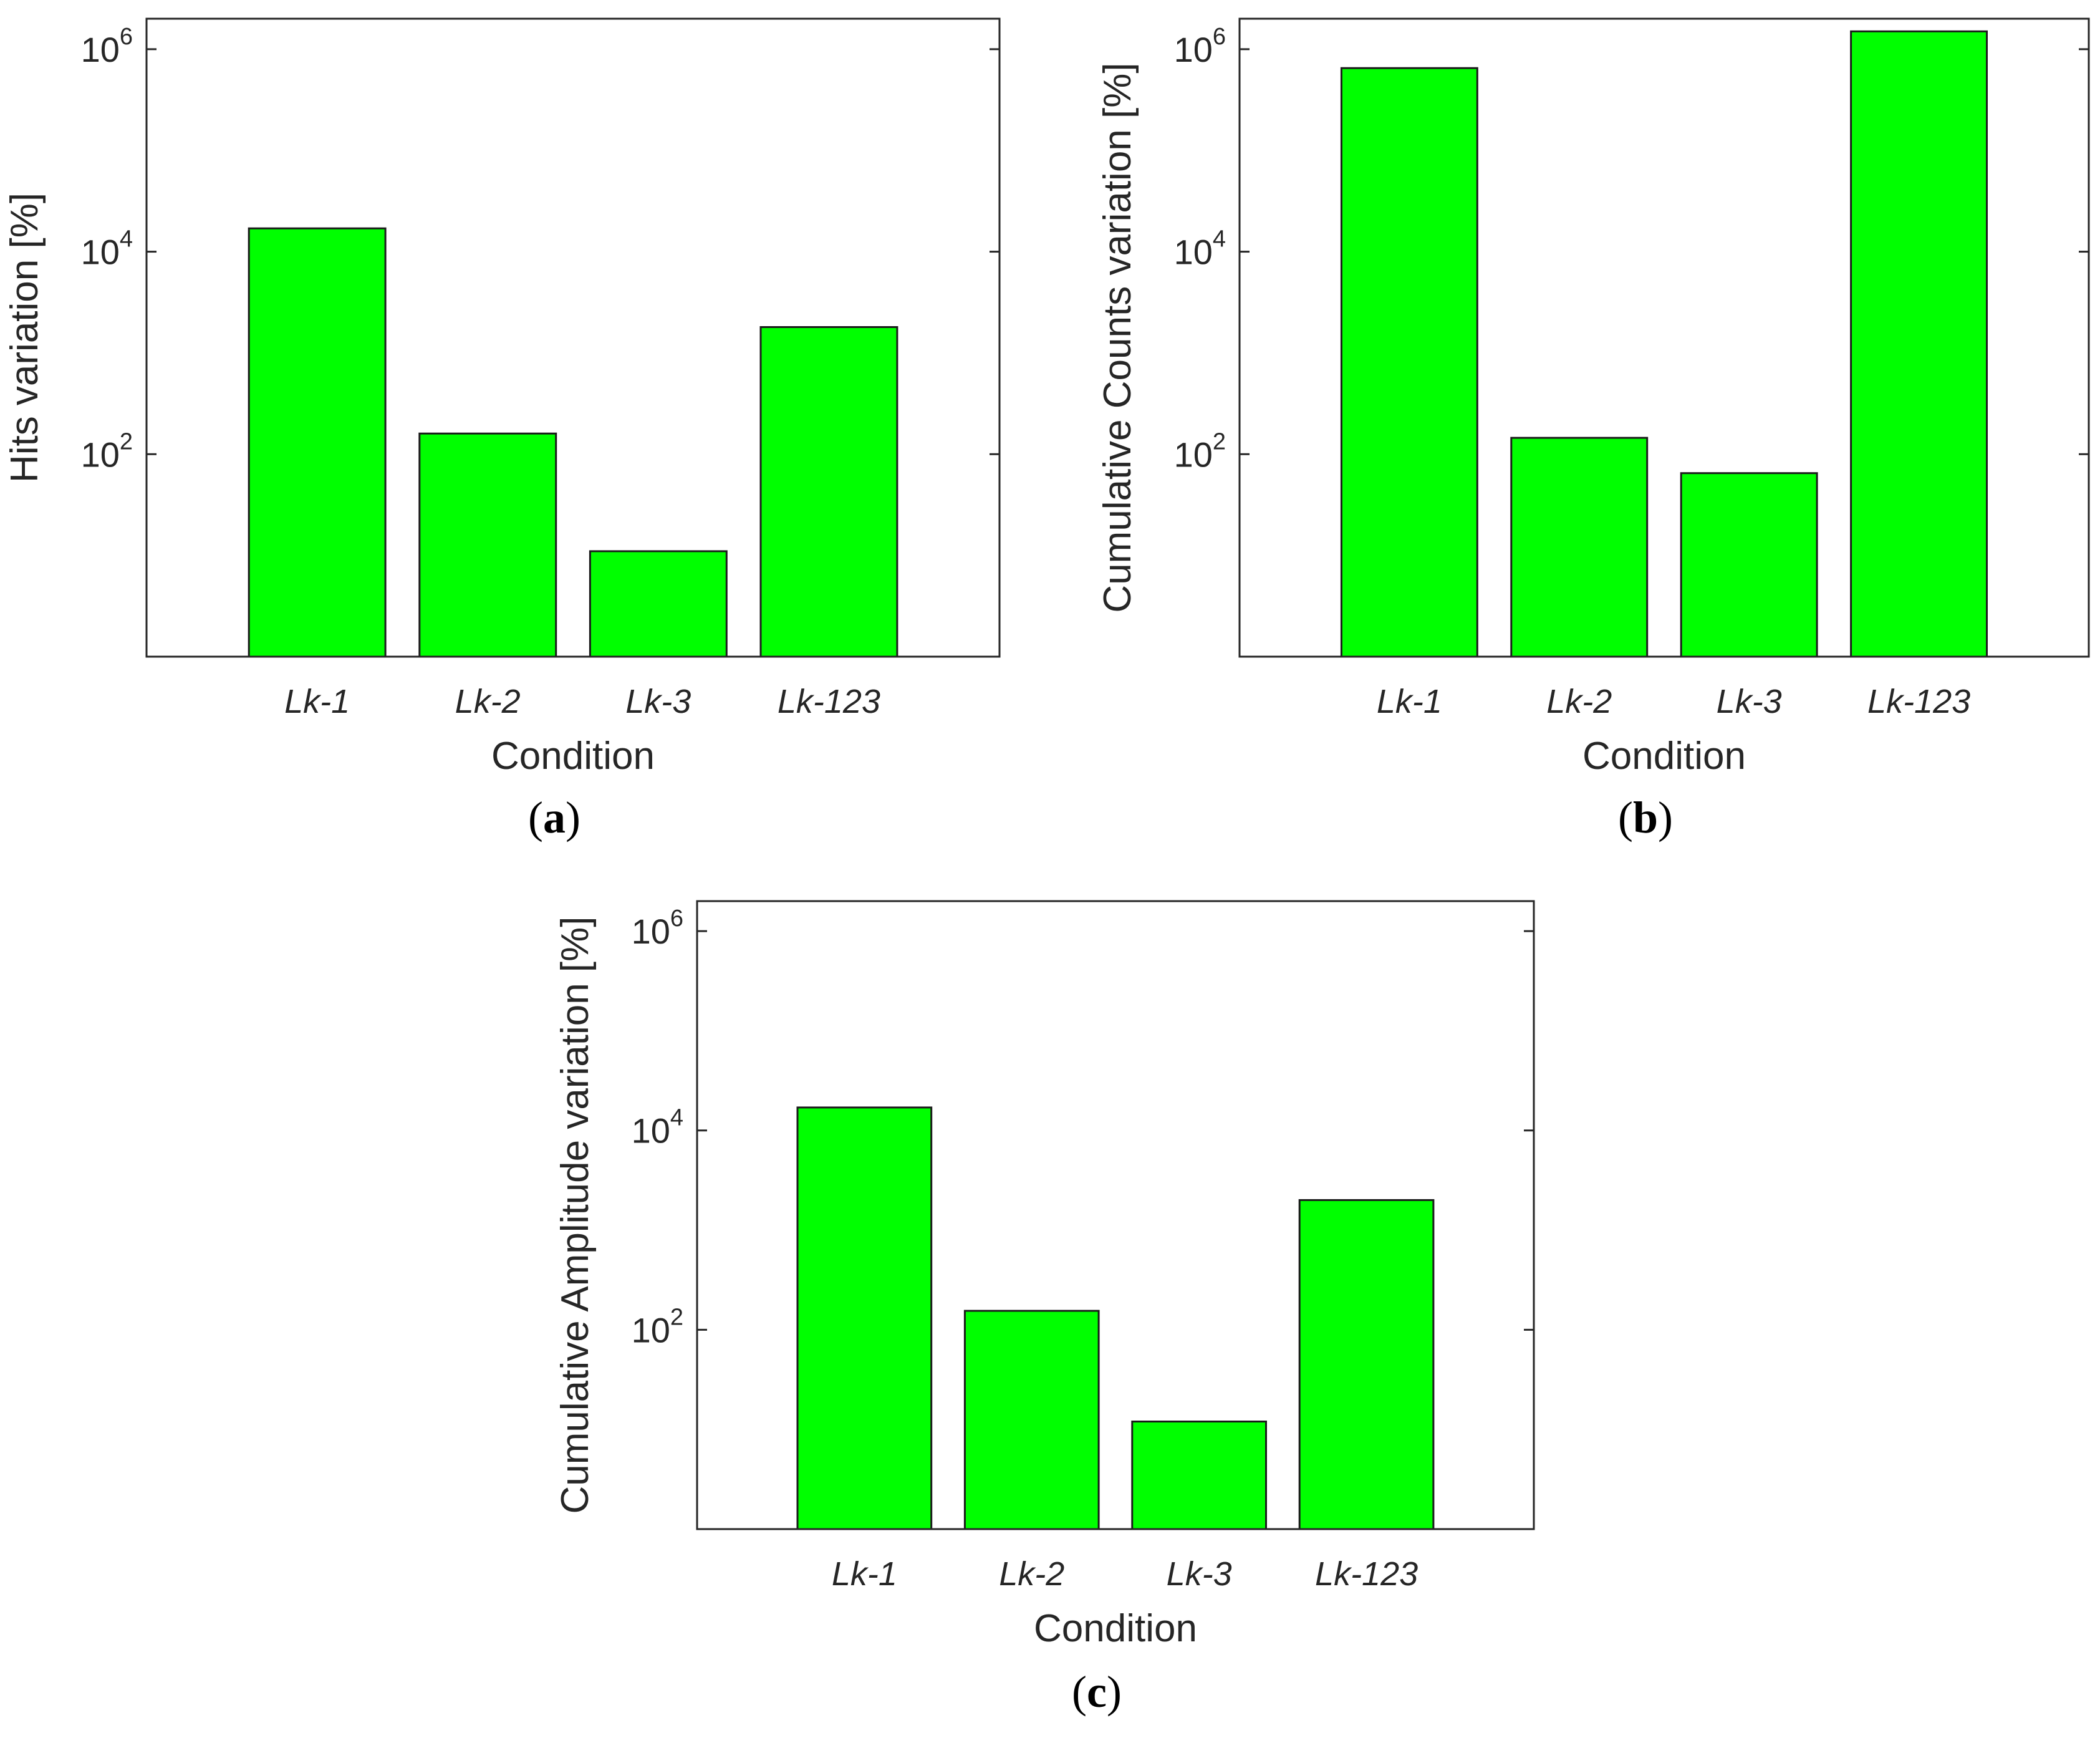  Describe the element at coordinates (24, 338) in the screenshot. I see `y-axis-label: Hits variation [%]` at that location.